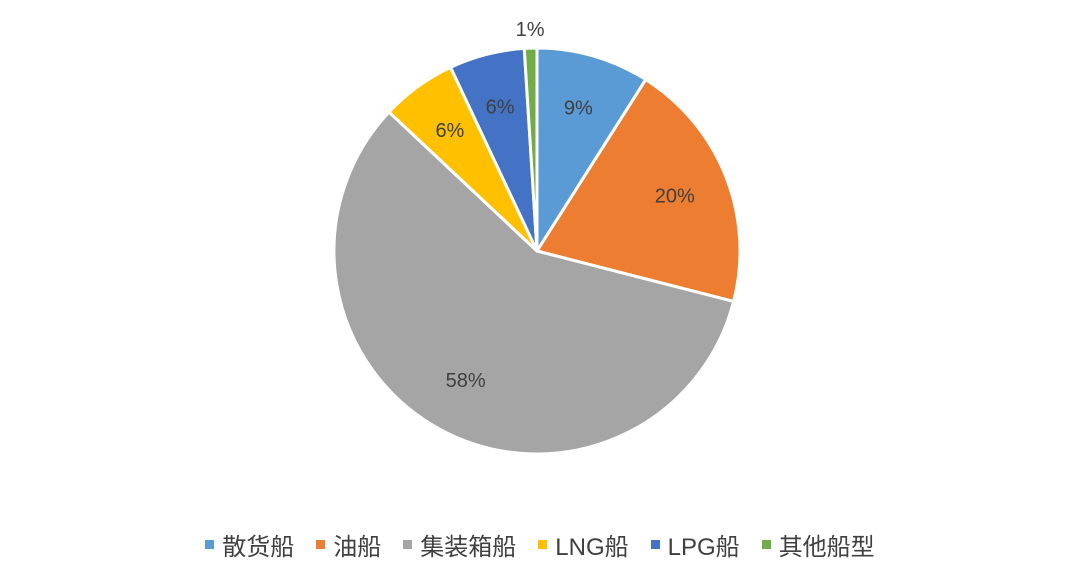  I want to click on legend-label-1: 散货船, so click(258, 547).